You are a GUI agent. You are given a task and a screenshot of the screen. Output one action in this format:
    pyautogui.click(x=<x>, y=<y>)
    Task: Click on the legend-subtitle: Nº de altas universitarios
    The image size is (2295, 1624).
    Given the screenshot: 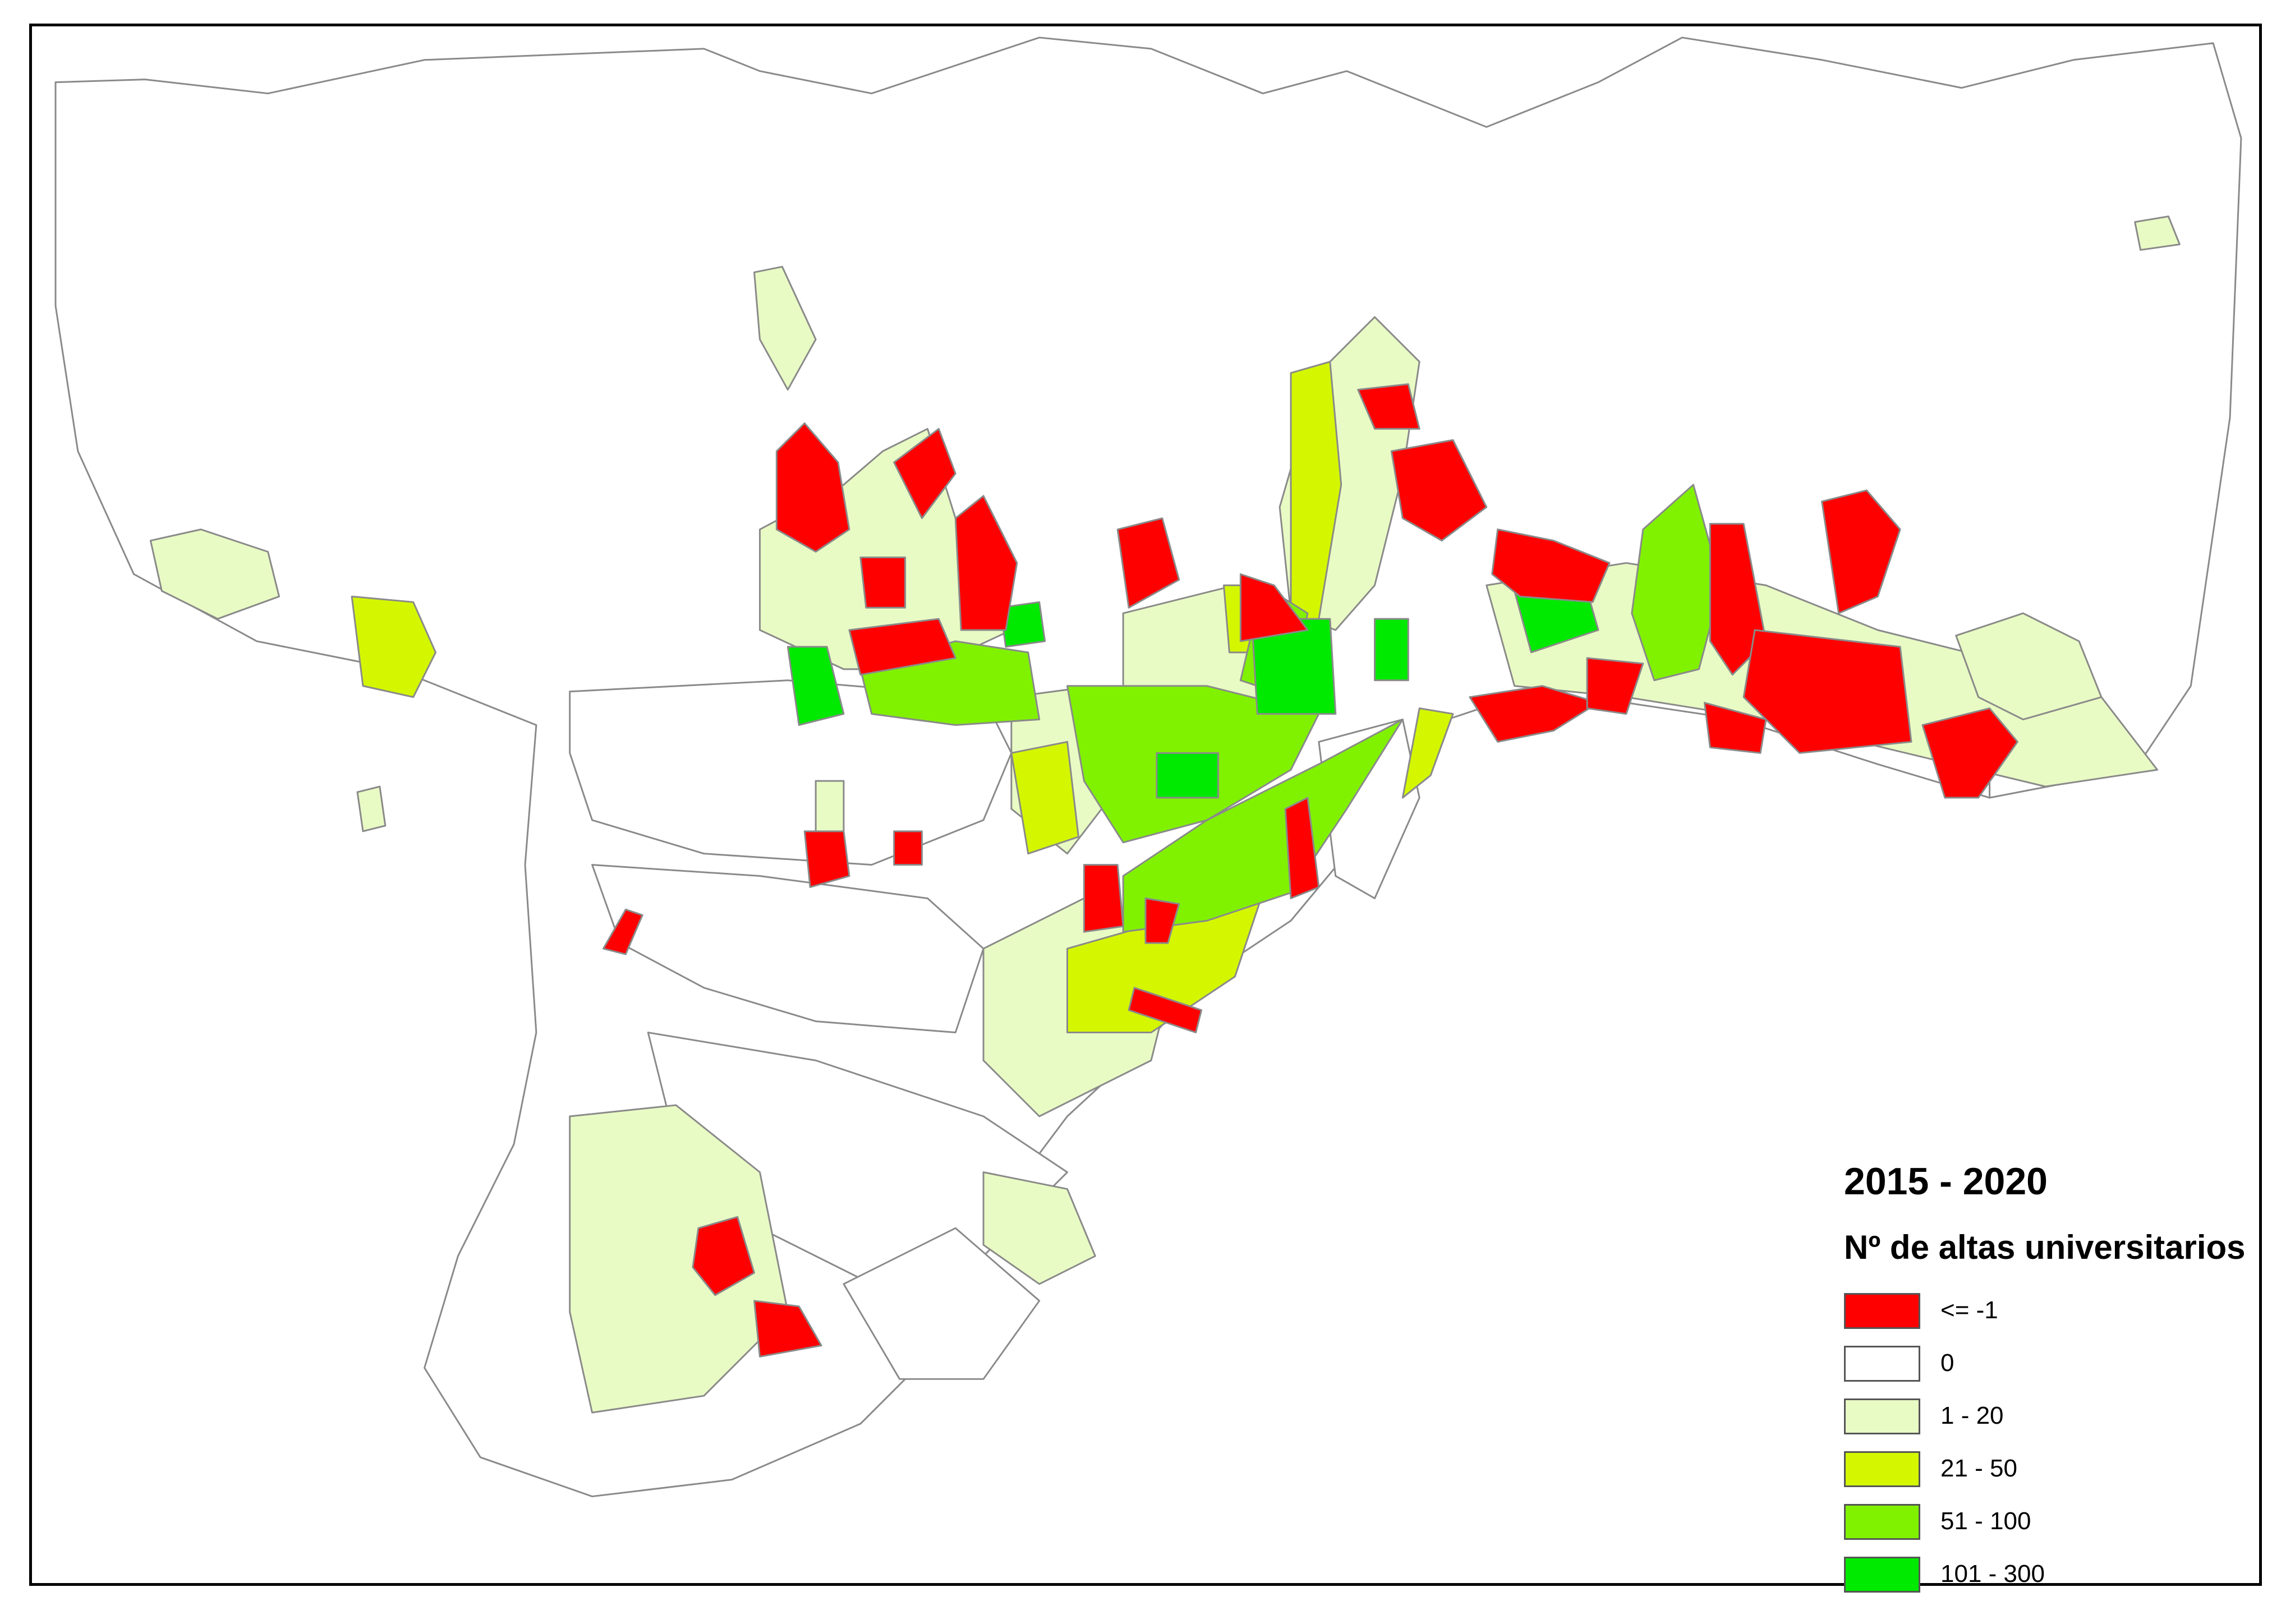 What is the action you would take?
    pyautogui.click(x=2045, y=1248)
    